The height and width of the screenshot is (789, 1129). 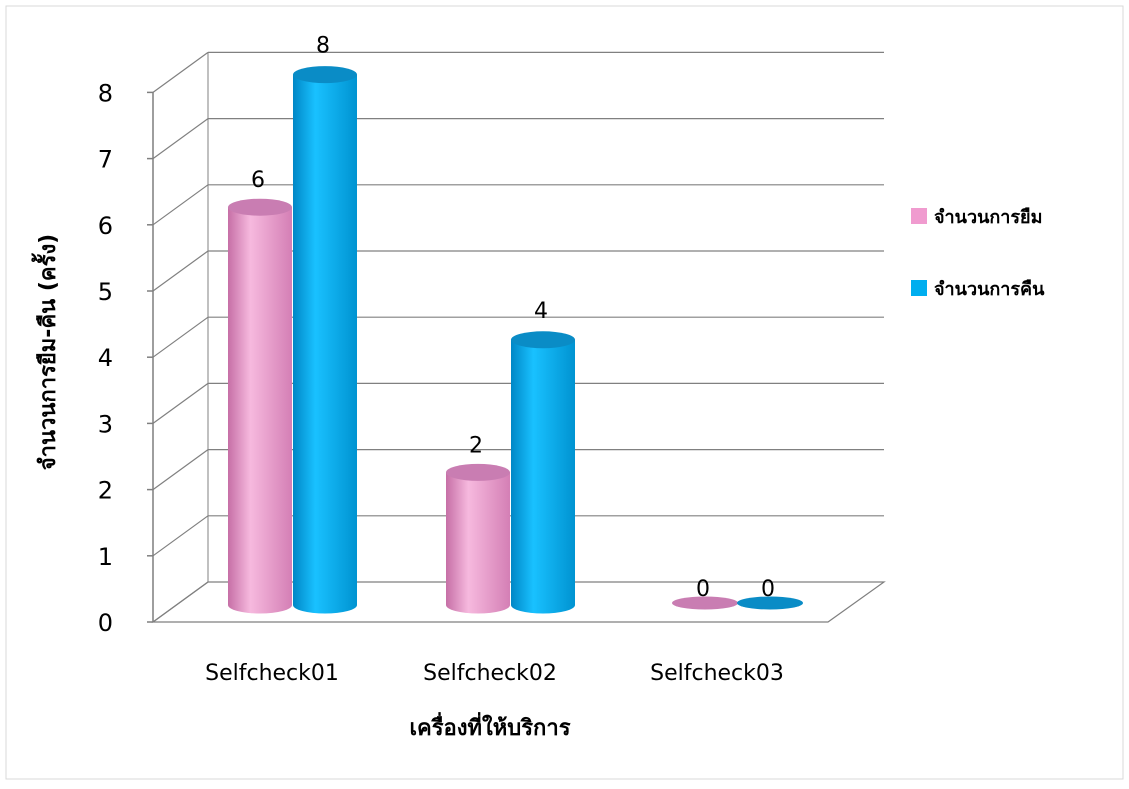 What do you see at coordinates (489, 726) in the screenshot?
I see `x-axis-title: เครื่องที่ให้บริการ` at bounding box center [489, 726].